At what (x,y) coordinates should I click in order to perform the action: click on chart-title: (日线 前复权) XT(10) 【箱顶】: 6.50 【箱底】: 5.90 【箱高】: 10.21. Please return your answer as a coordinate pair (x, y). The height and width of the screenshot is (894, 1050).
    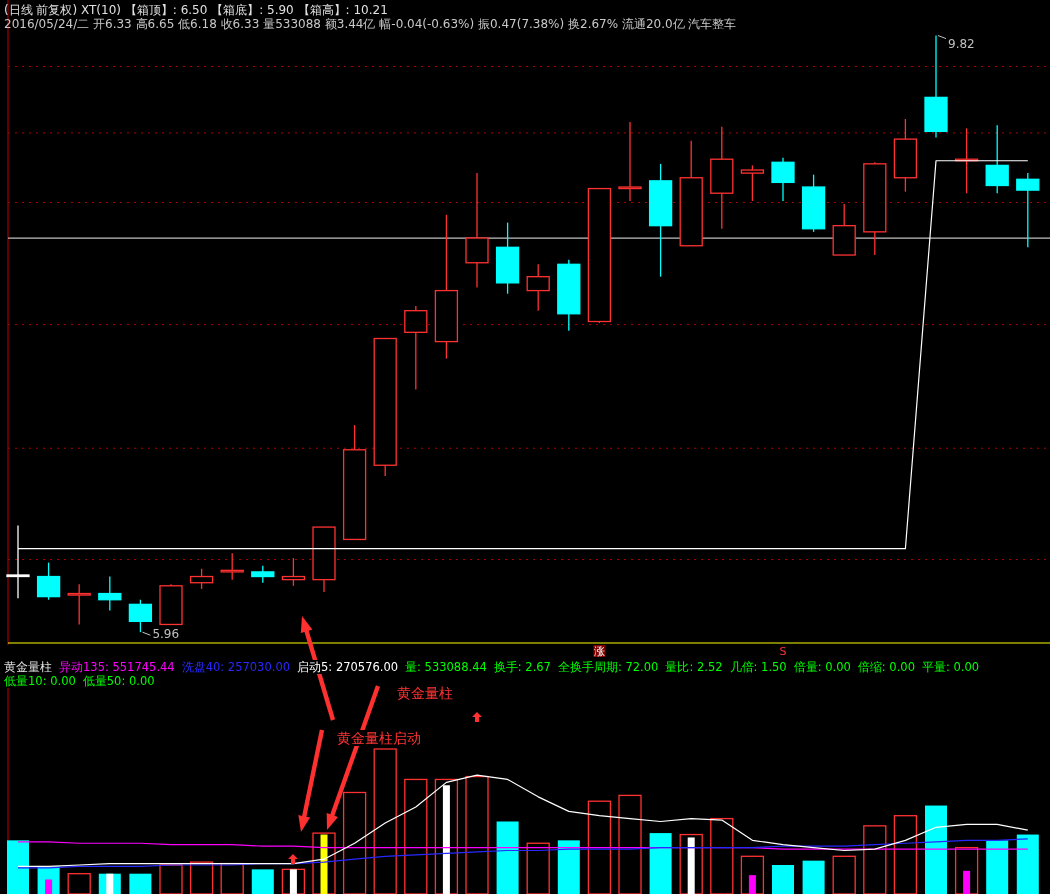
    Looking at the image, I should click on (196, 10).